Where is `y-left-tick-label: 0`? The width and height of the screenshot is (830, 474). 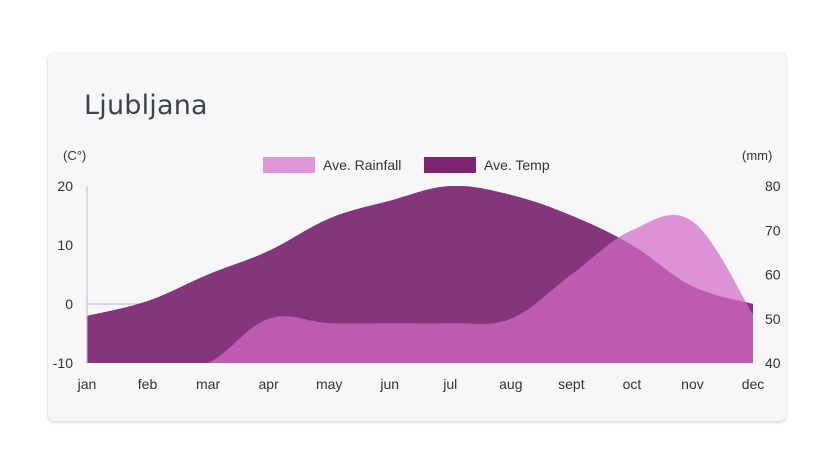
y-left-tick-label: 0 is located at coordinates (69, 304).